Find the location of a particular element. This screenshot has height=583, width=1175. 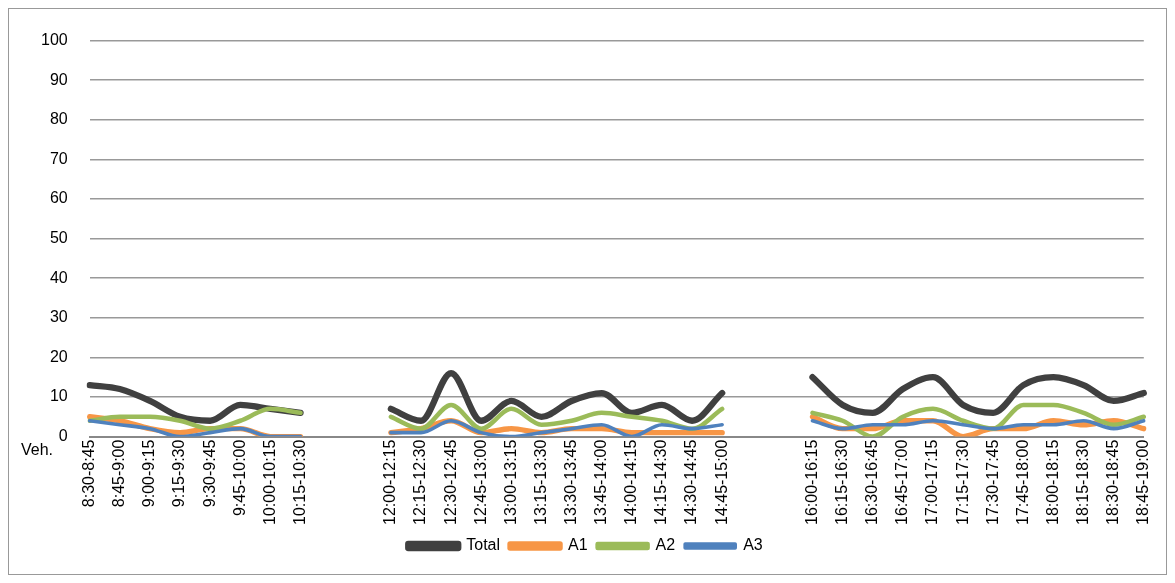

legend-label: A2 is located at coordinates (665, 545).